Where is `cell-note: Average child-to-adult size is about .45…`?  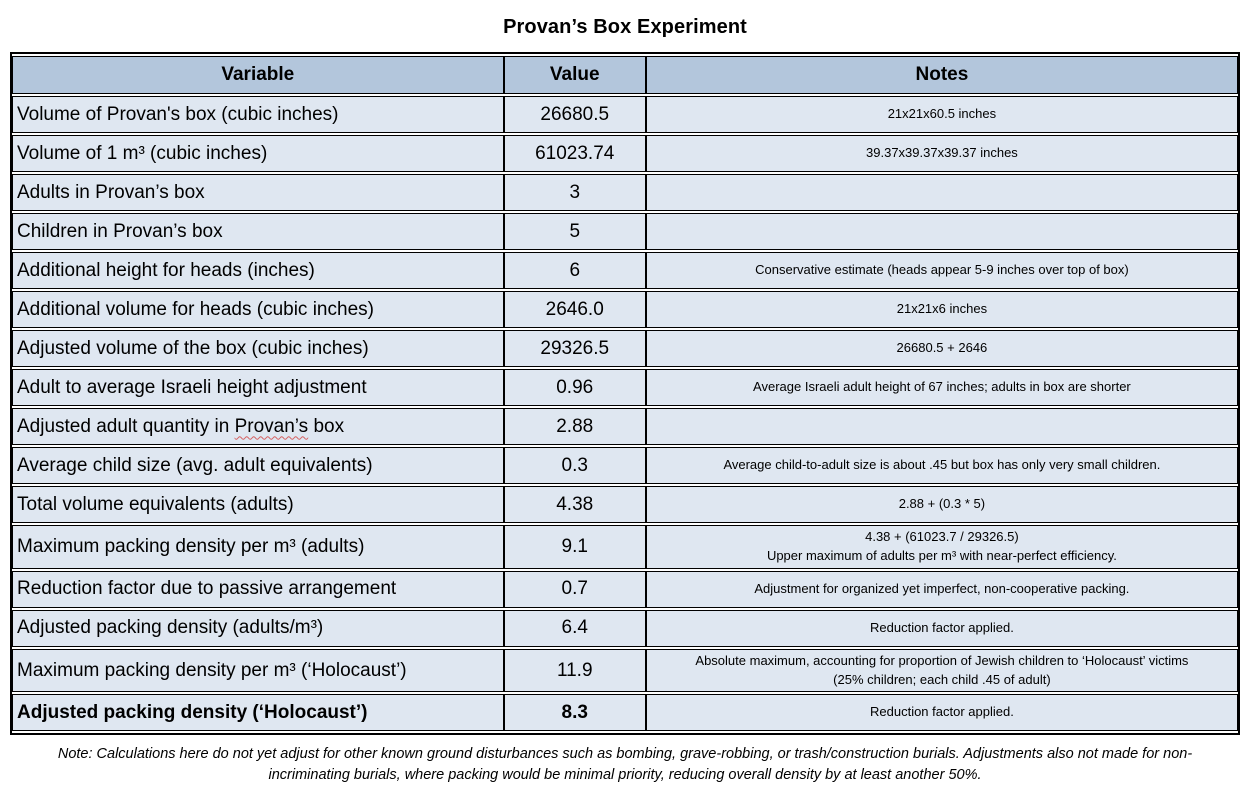
cell-note: Average child-to-adult size is about .45… is located at coordinates (941, 465).